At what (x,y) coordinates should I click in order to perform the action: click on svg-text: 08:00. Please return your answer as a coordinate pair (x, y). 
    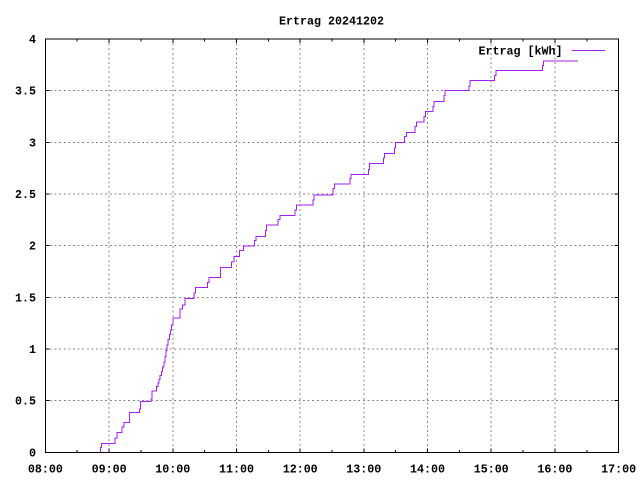
    Looking at the image, I should click on (45, 469).